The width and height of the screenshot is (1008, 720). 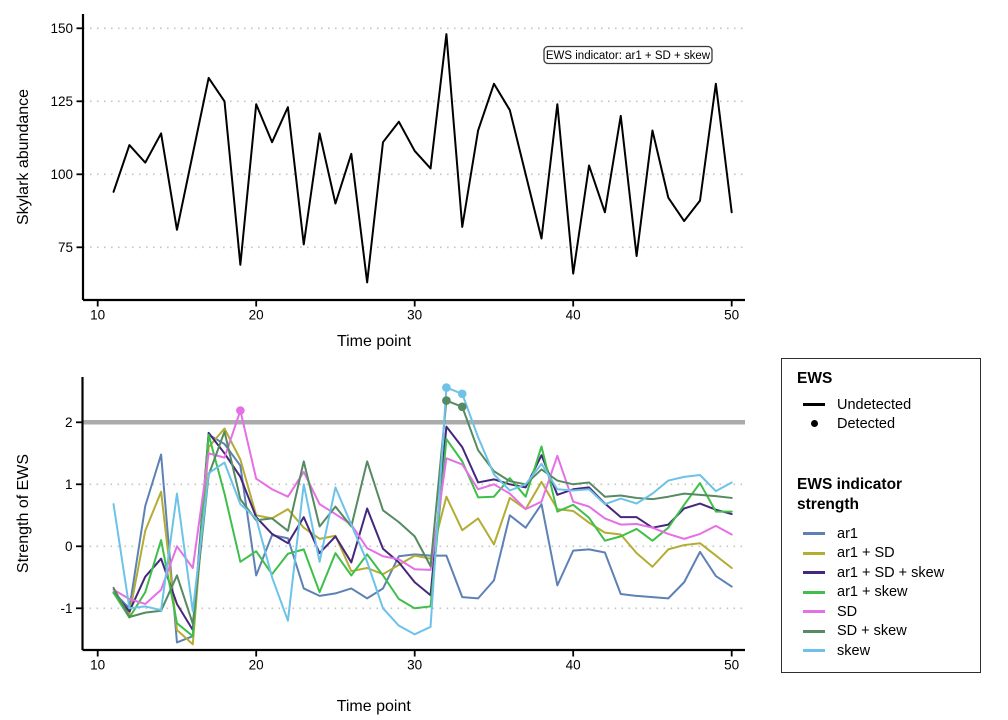 I want to click on y-tick-label: 1, so click(x=69, y=484).